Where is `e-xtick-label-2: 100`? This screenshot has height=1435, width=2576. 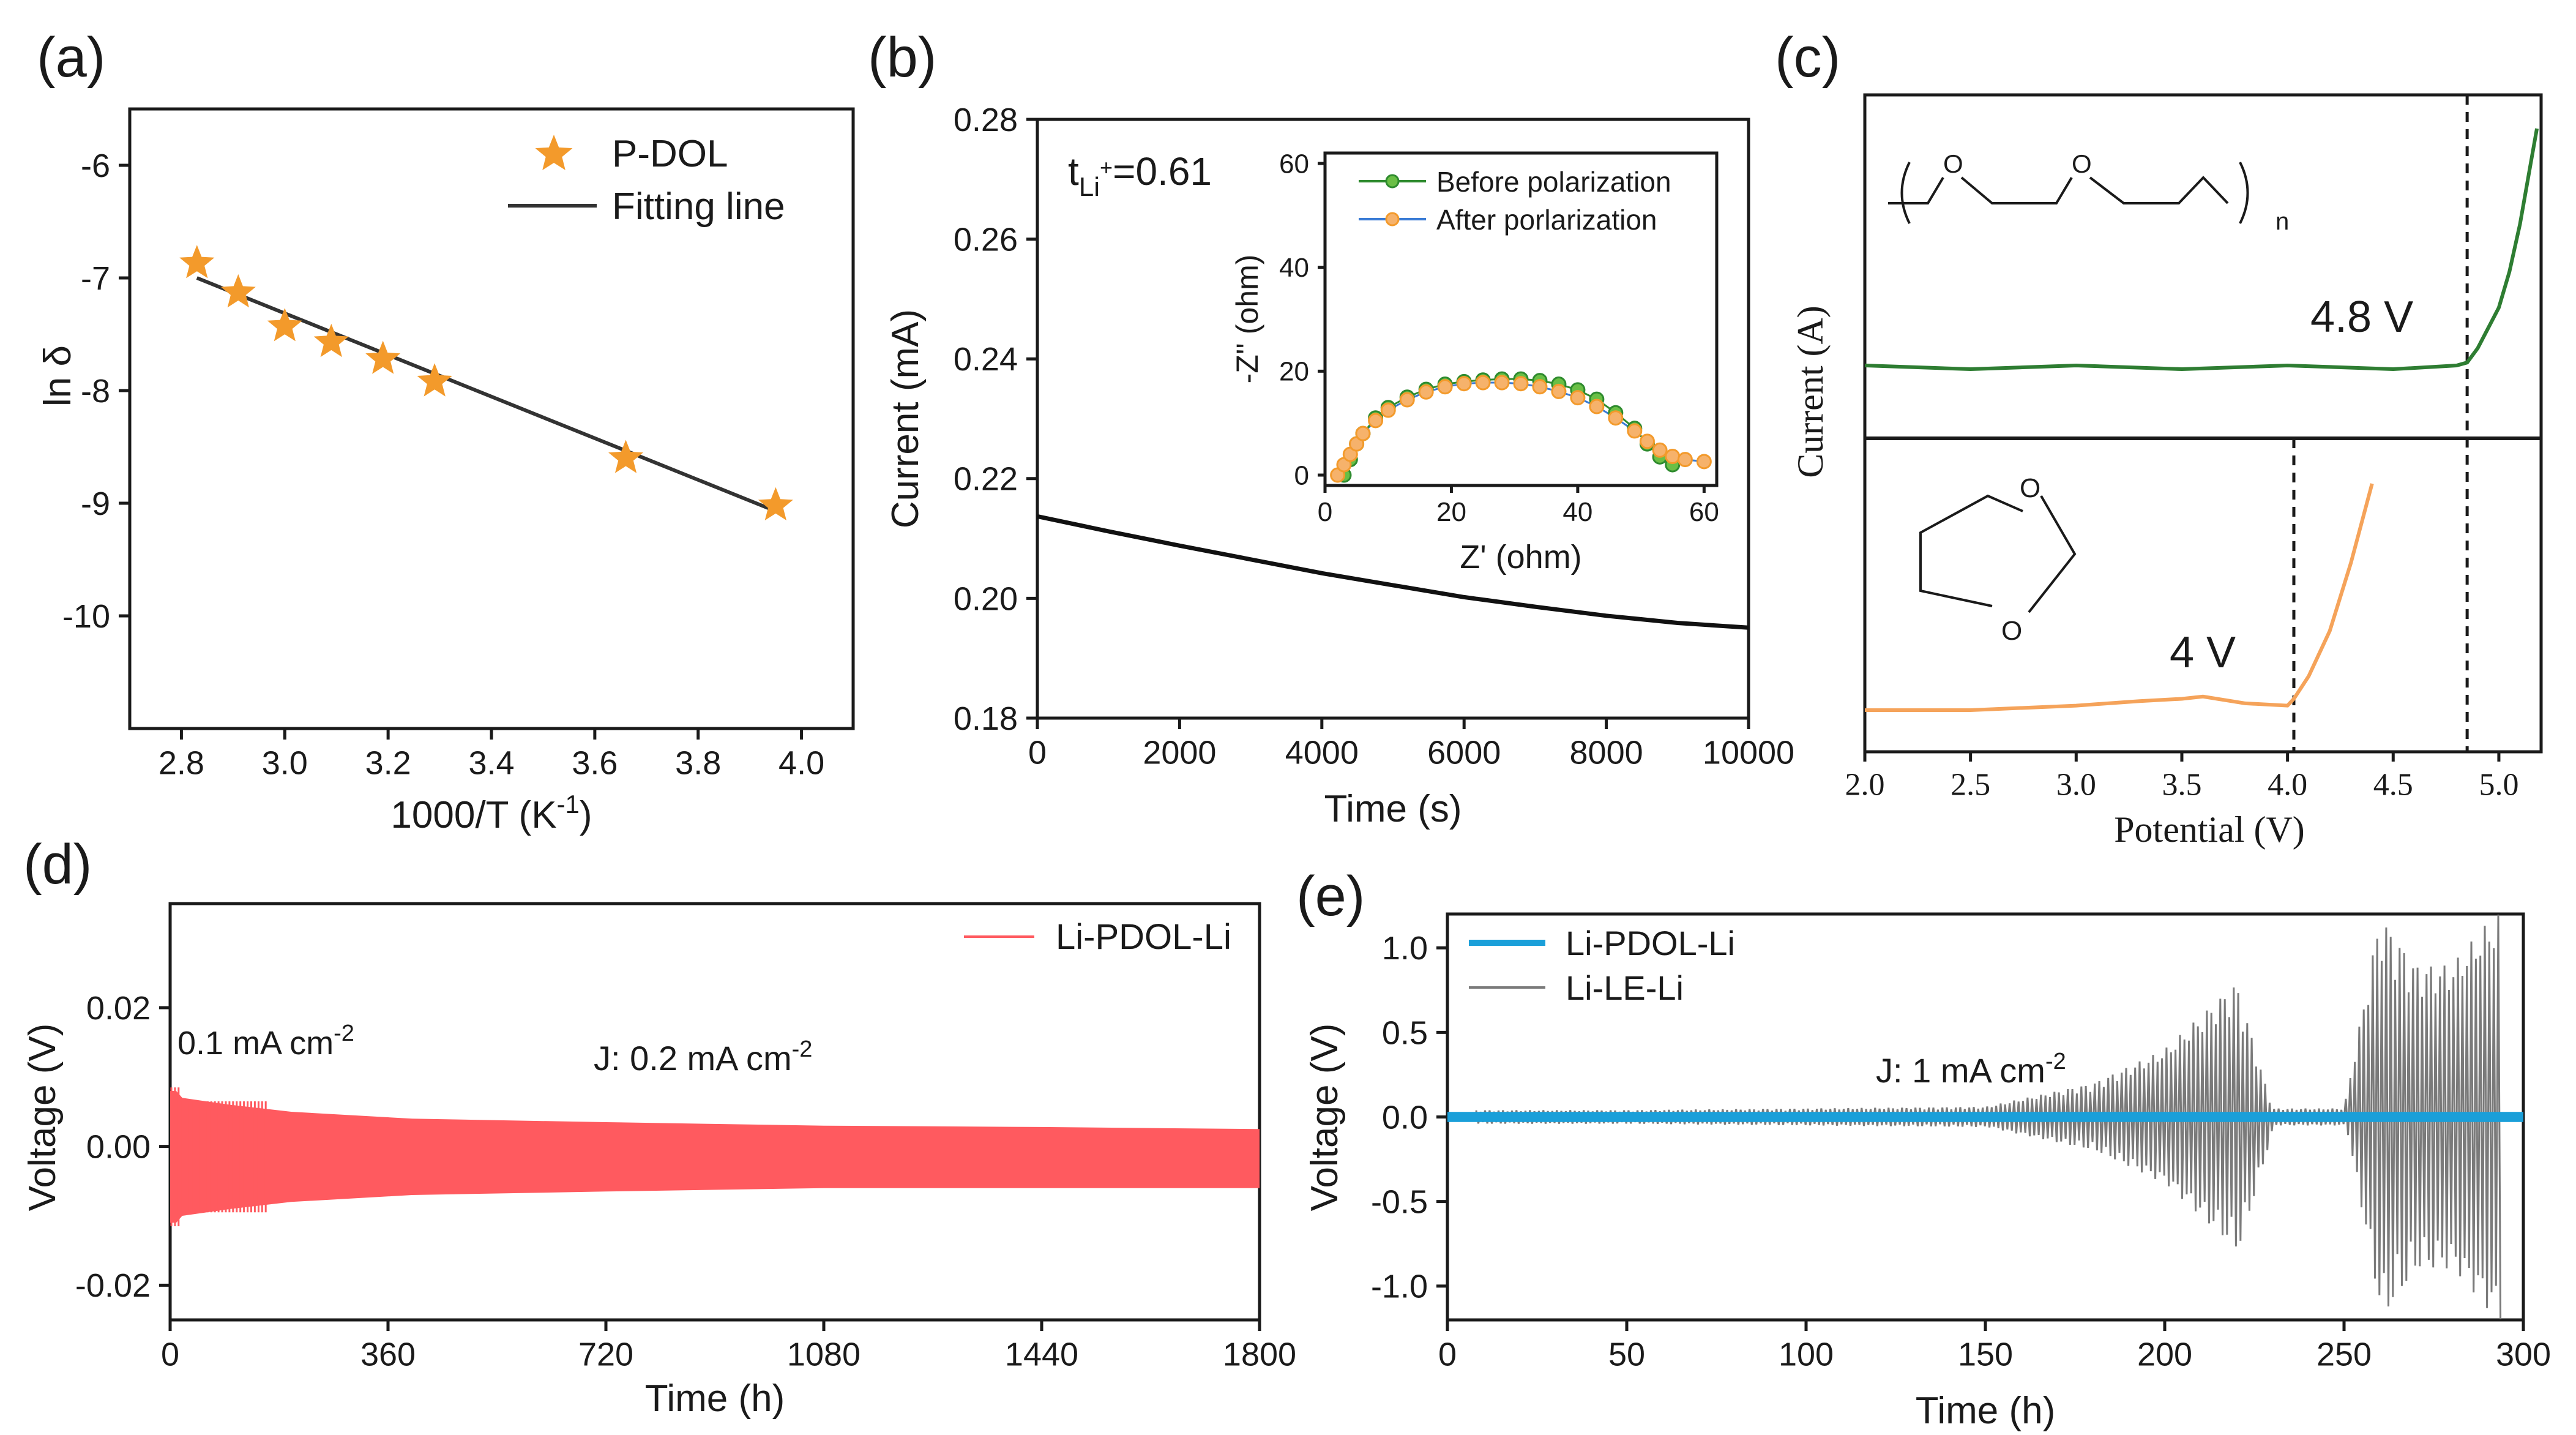
e-xtick-label-2: 100 is located at coordinates (1806, 1354).